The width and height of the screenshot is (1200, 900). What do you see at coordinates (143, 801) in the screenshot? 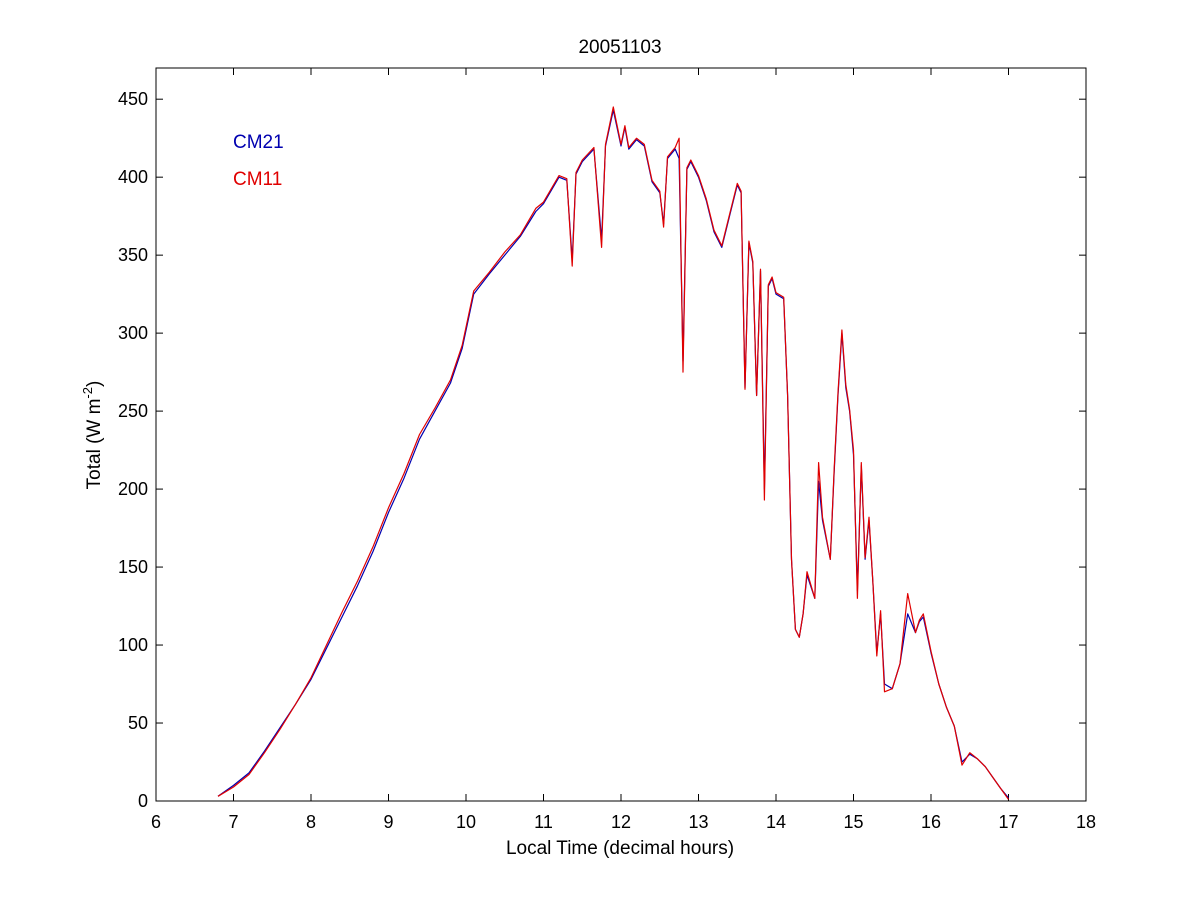
I see `y-tick-label: 0` at bounding box center [143, 801].